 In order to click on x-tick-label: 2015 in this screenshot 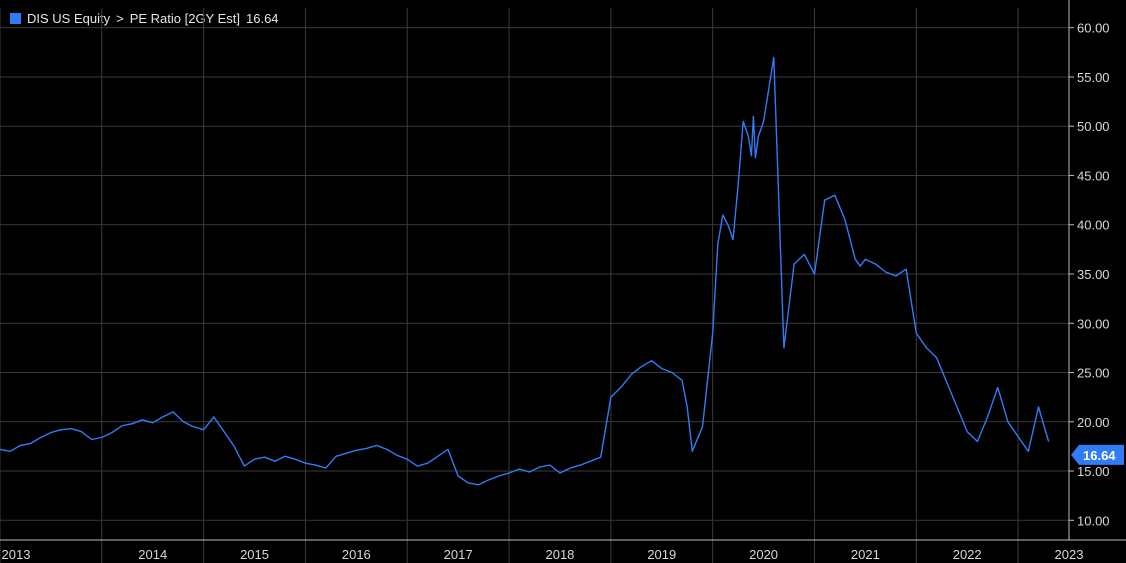, I will do `click(254, 554)`.